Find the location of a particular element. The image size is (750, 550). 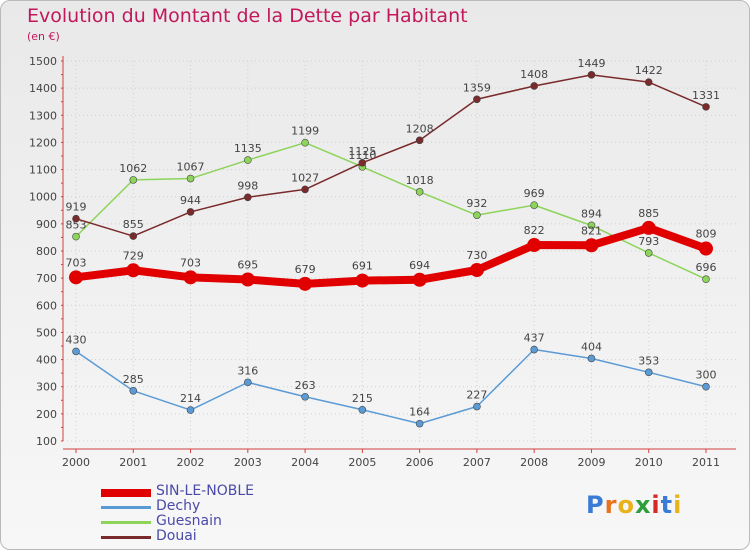

x-tick-label: 2000 is located at coordinates (76, 462).